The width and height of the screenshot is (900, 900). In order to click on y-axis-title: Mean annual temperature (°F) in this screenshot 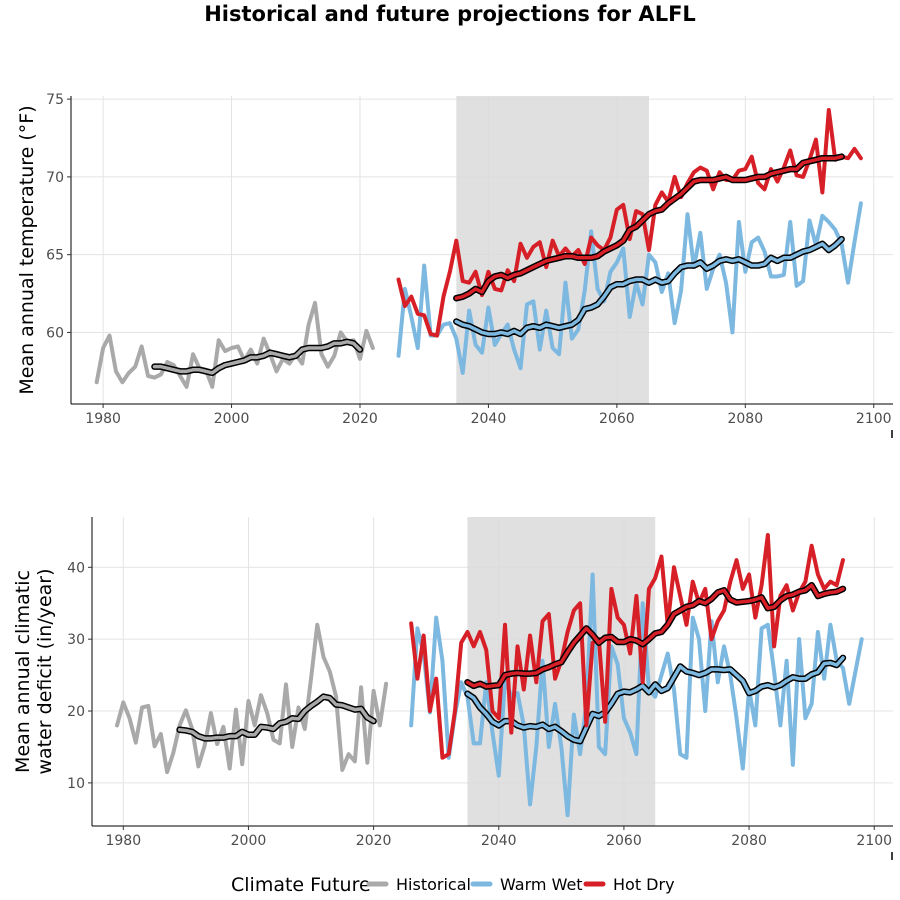, I will do `click(27, 249)`.